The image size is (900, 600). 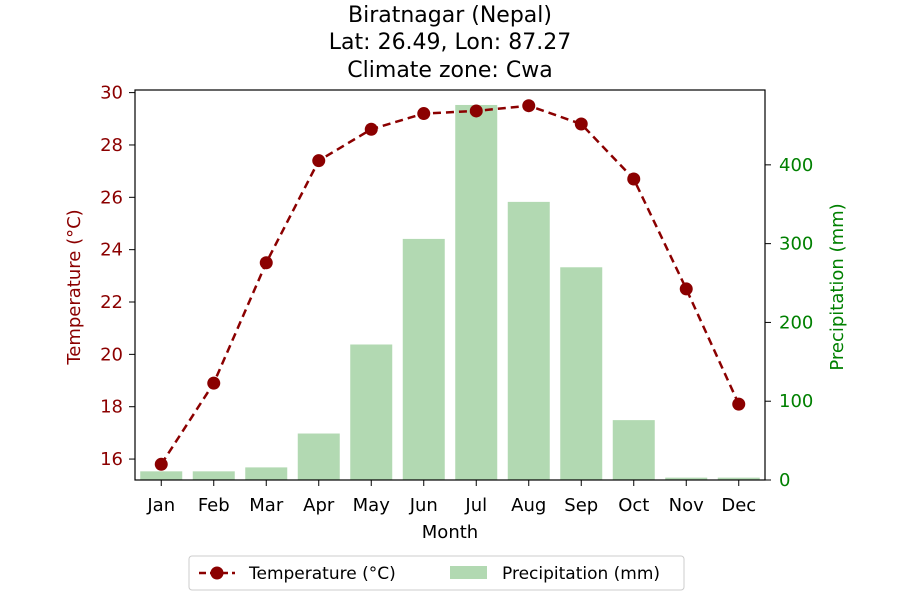 I want to click on temperature-tick-label: 22, so click(x=111, y=302).